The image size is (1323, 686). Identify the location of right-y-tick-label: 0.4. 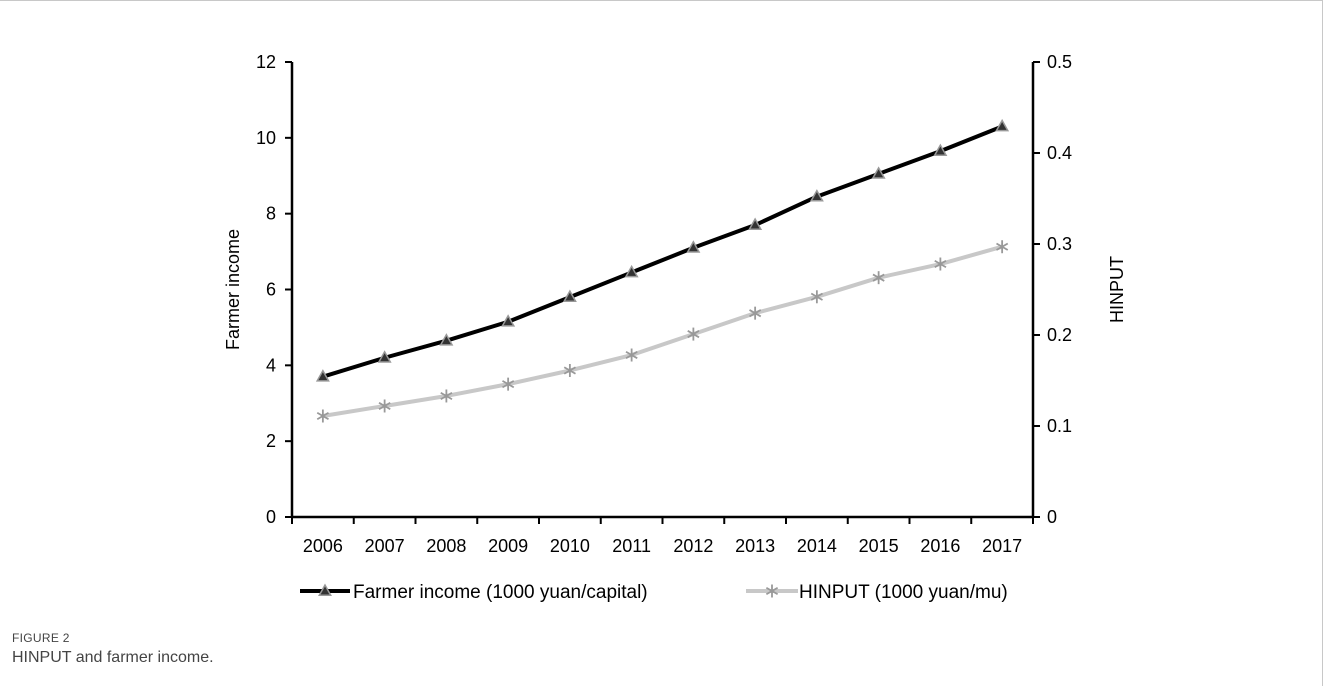
(1059, 153).